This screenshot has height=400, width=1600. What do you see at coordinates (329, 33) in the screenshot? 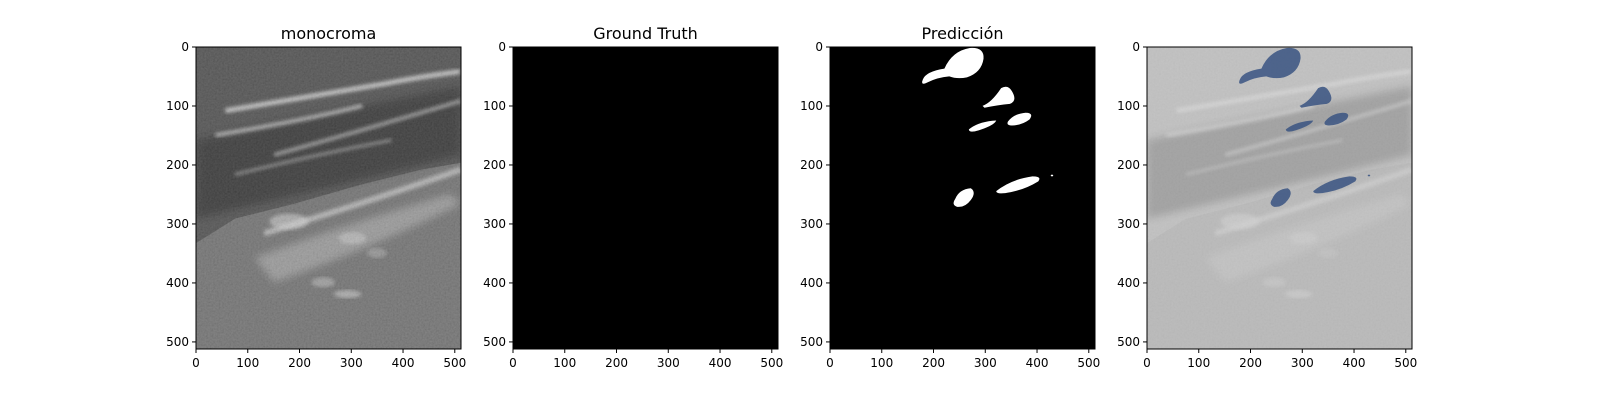
I see `panel-title: monocroma` at bounding box center [329, 33].